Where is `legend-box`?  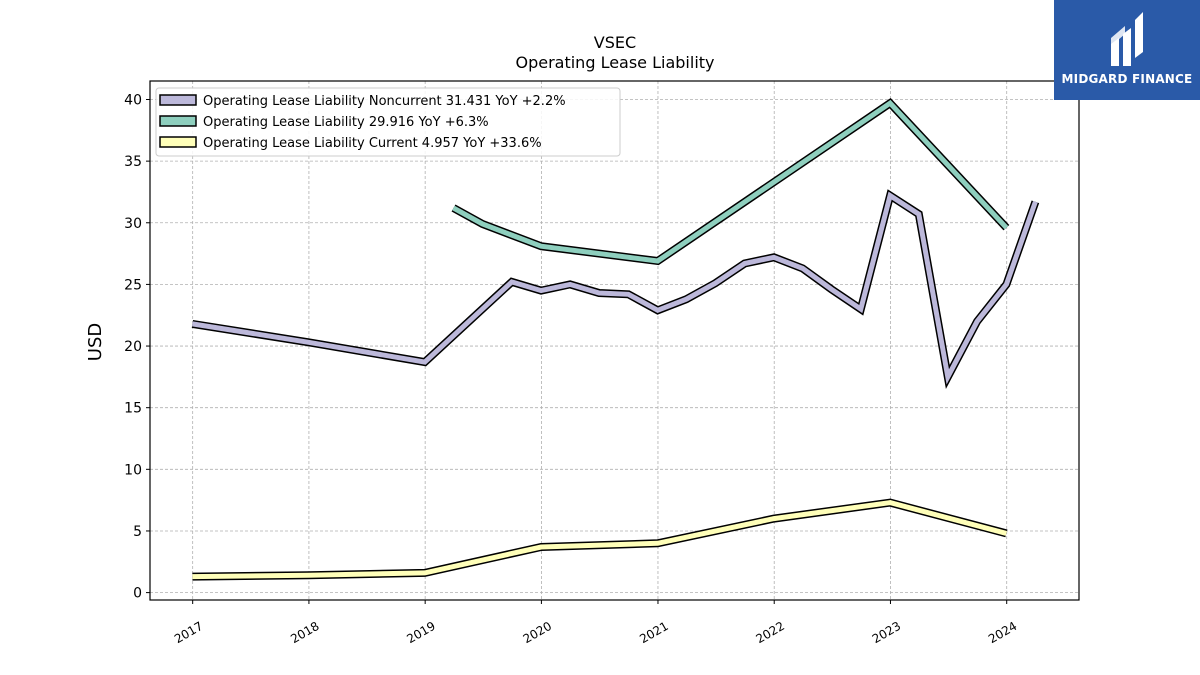
legend-box is located at coordinates (388, 122).